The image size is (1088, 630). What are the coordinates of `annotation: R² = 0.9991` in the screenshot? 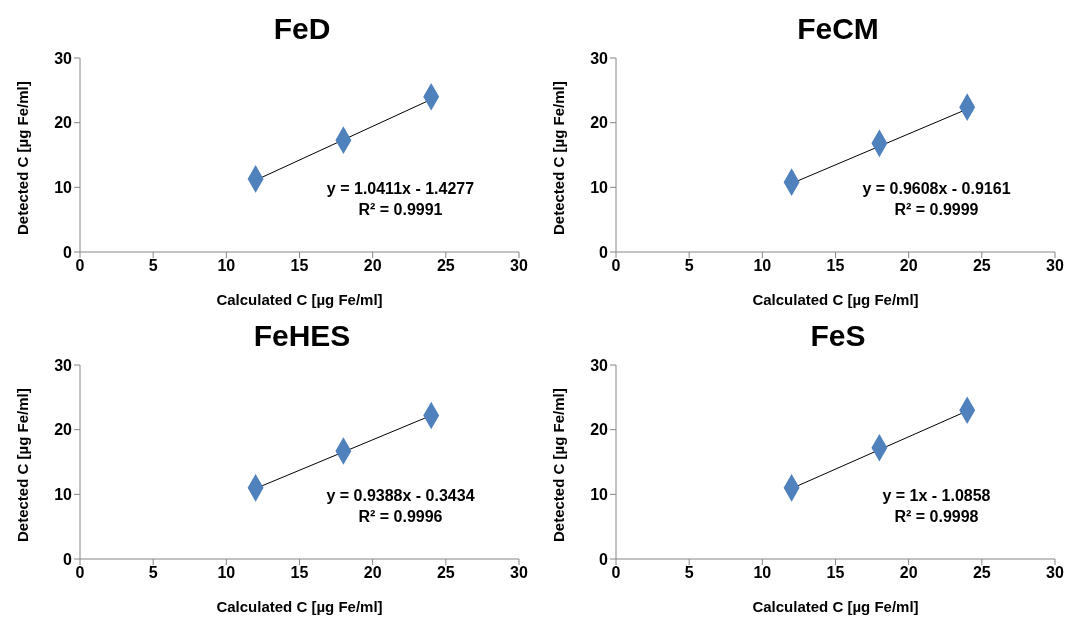 It's located at (400, 210).